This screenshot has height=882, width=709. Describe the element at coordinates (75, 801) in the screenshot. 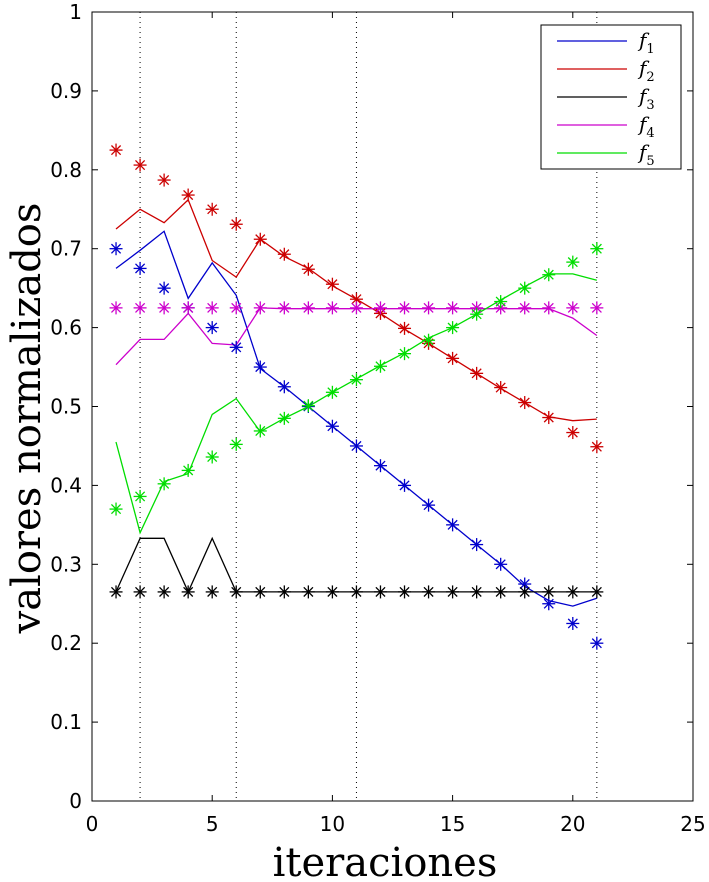

I see `y-tick-label: 0` at that location.